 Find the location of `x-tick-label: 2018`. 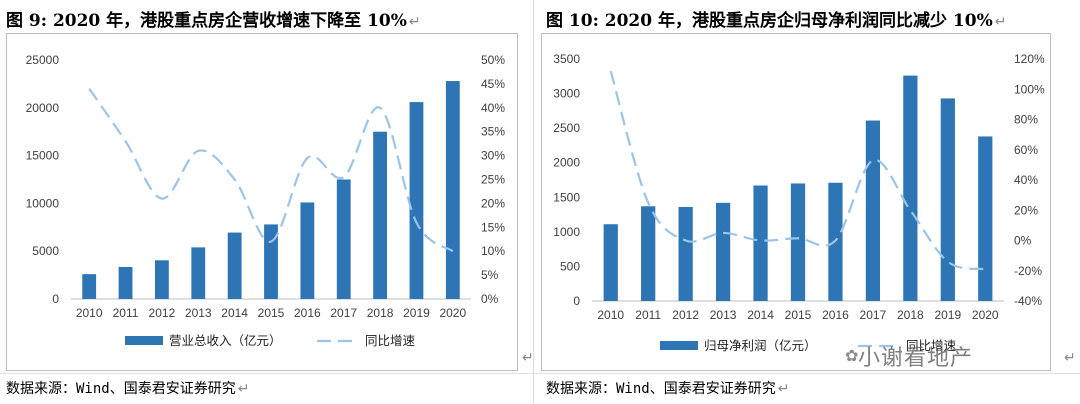

x-tick-label: 2018 is located at coordinates (910, 315).